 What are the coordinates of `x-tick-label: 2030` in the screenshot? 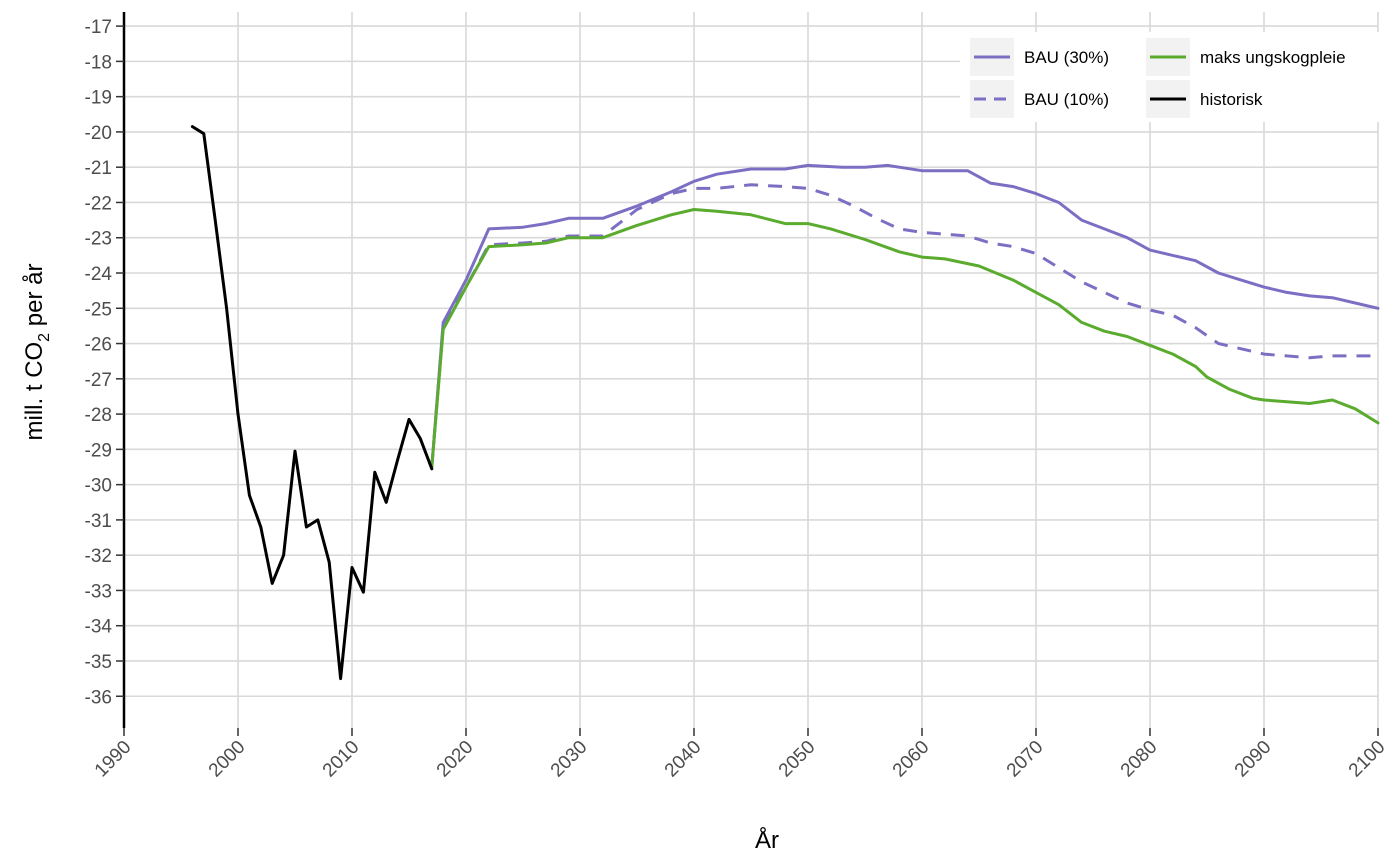 It's located at (569, 759).